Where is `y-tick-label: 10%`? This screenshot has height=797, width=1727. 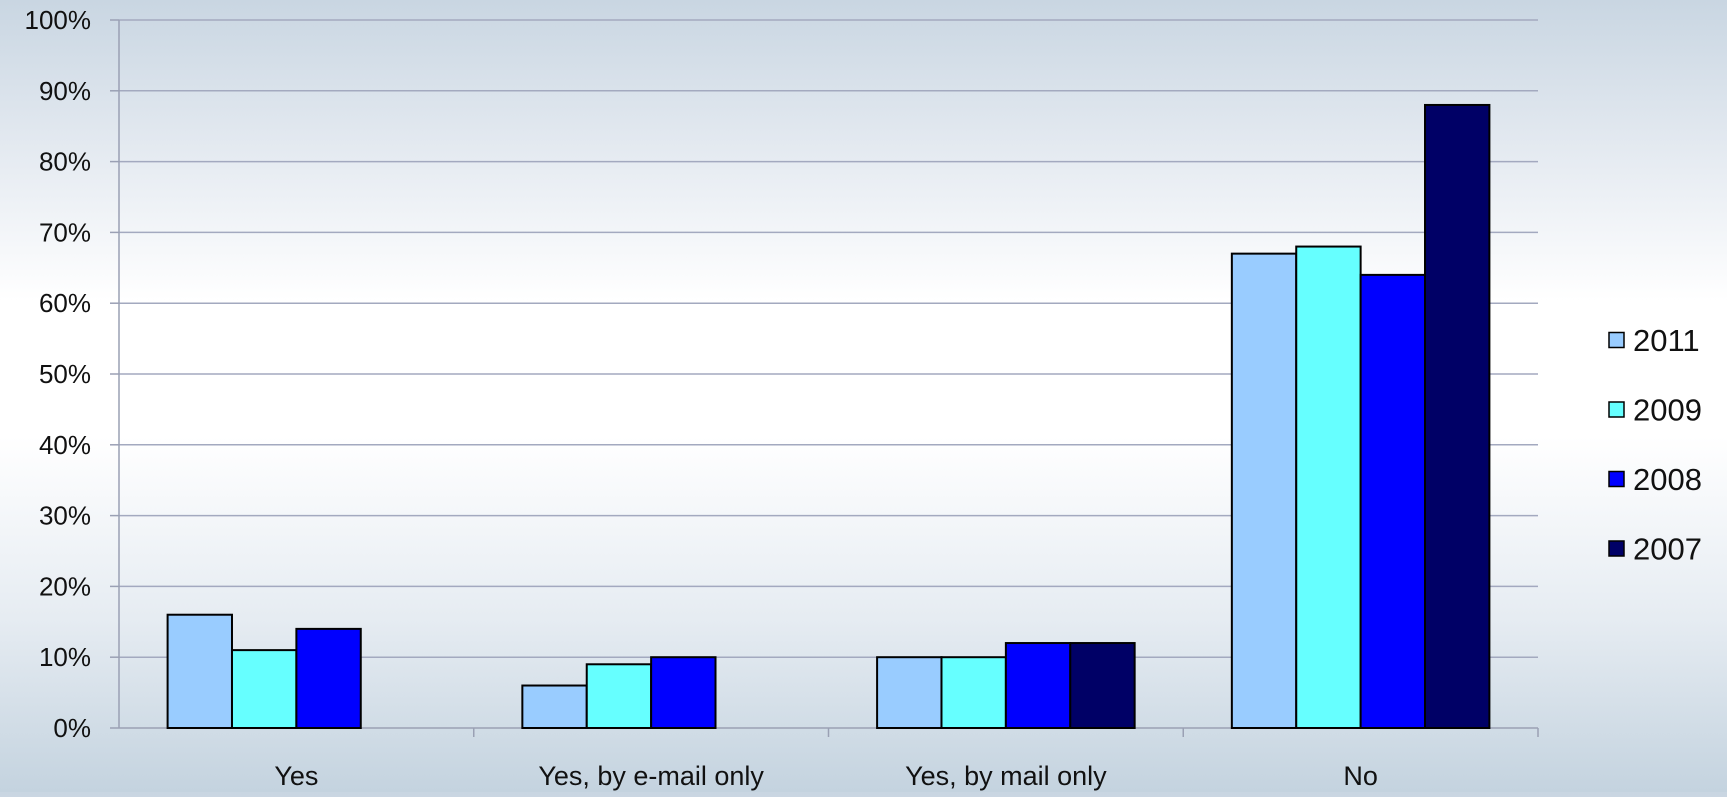
y-tick-label: 10% is located at coordinates (65, 657).